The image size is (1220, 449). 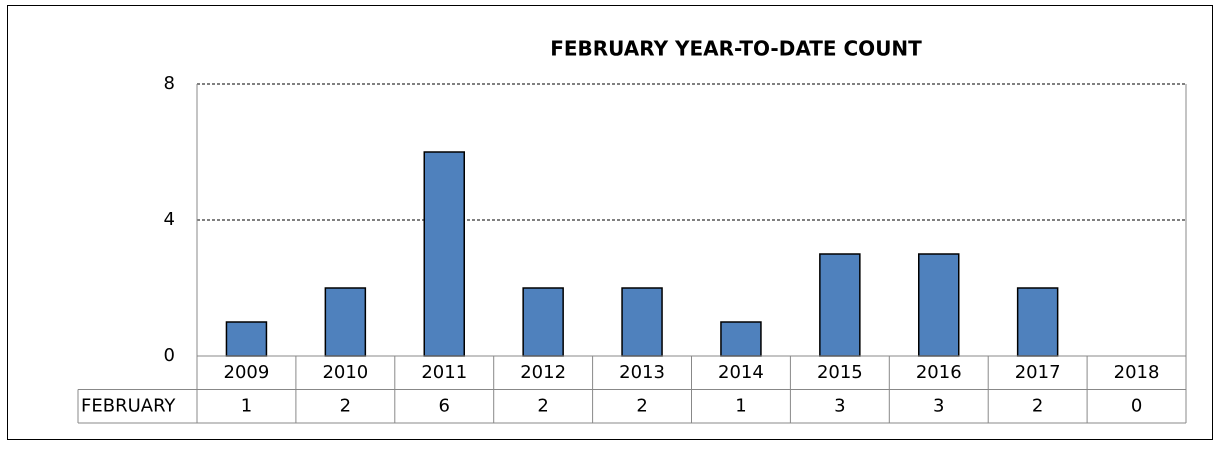 I want to click on x-tick-label: 2011, so click(x=444, y=372).